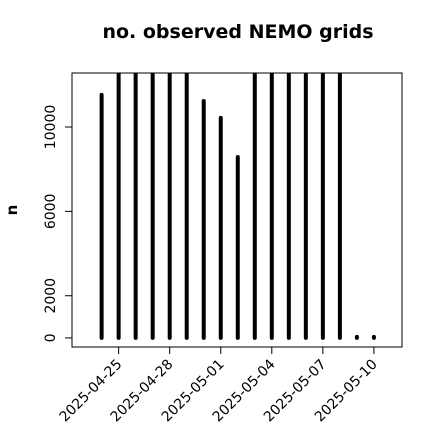 This screenshot has height=440, width=440. I want to click on y-tick-label: 0, so click(51, 337).